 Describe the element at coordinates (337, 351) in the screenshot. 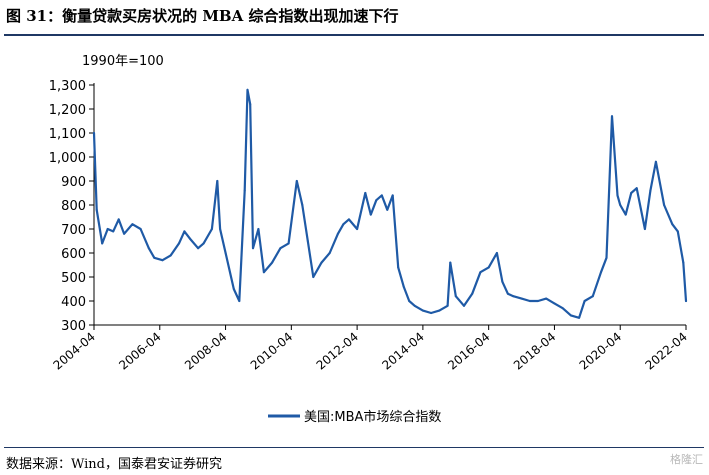

I see `x-tick-label: 2012-04` at that location.